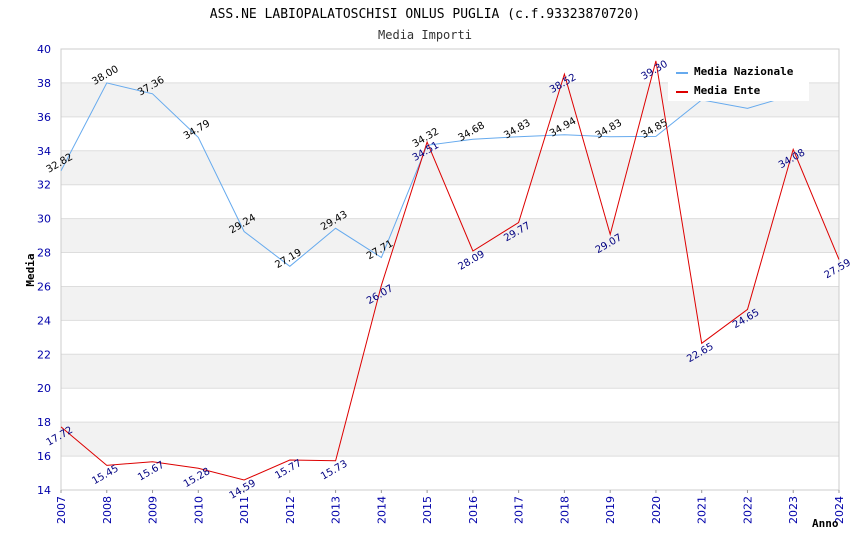 The height and width of the screenshot is (550, 850). Describe the element at coordinates (744, 71) in the screenshot. I see `legend-label-media-nazionale: Media Nazionale` at that location.